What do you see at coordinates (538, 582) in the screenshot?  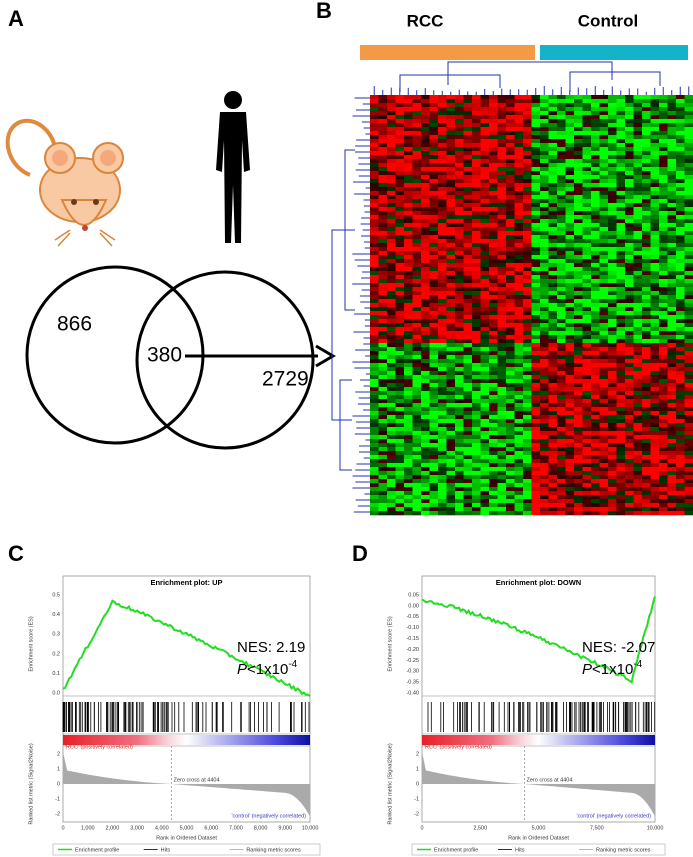 I see `plot-title: Enrichment plot: DOWN` at bounding box center [538, 582].